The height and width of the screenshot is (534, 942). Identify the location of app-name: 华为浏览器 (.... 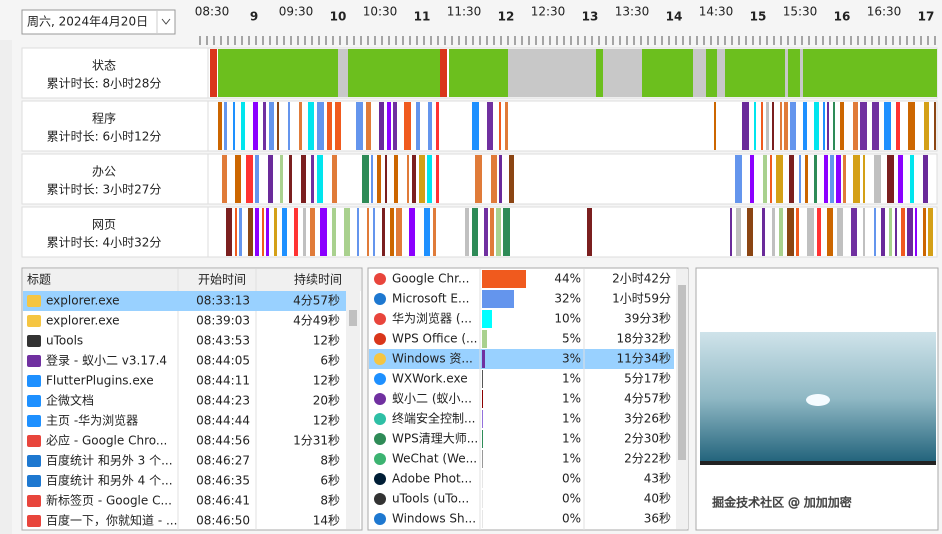
(432, 318).